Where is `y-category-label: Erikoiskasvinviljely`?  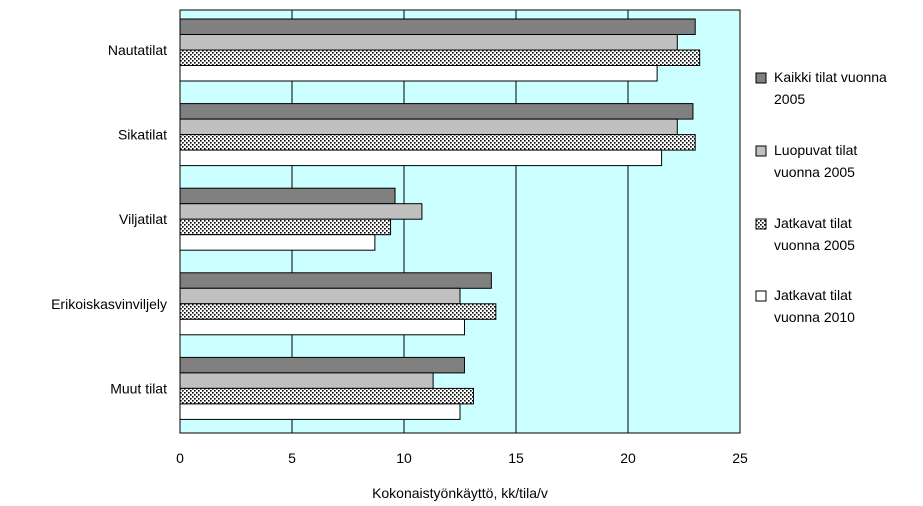 y-category-label: Erikoiskasvinviljely is located at coordinates (109, 304).